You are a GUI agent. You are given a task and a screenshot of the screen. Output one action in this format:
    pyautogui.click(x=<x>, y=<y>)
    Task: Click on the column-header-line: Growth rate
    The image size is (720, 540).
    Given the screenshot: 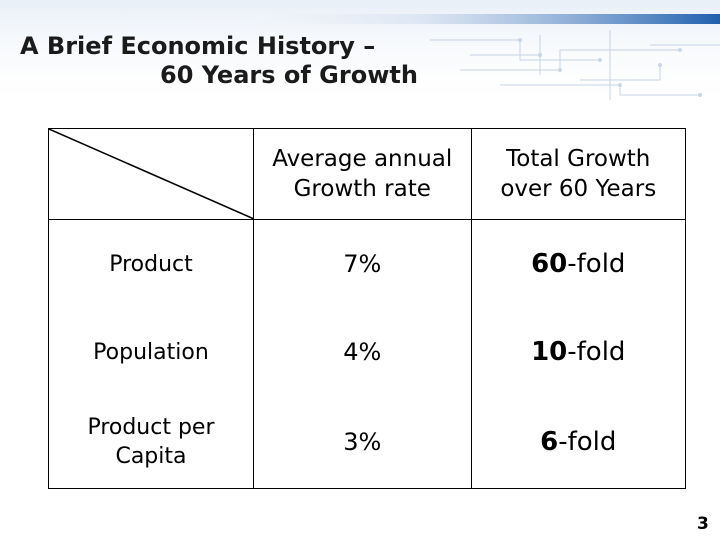 What is the action you would take?
    pyautogui.click(x=362, y=189)
    